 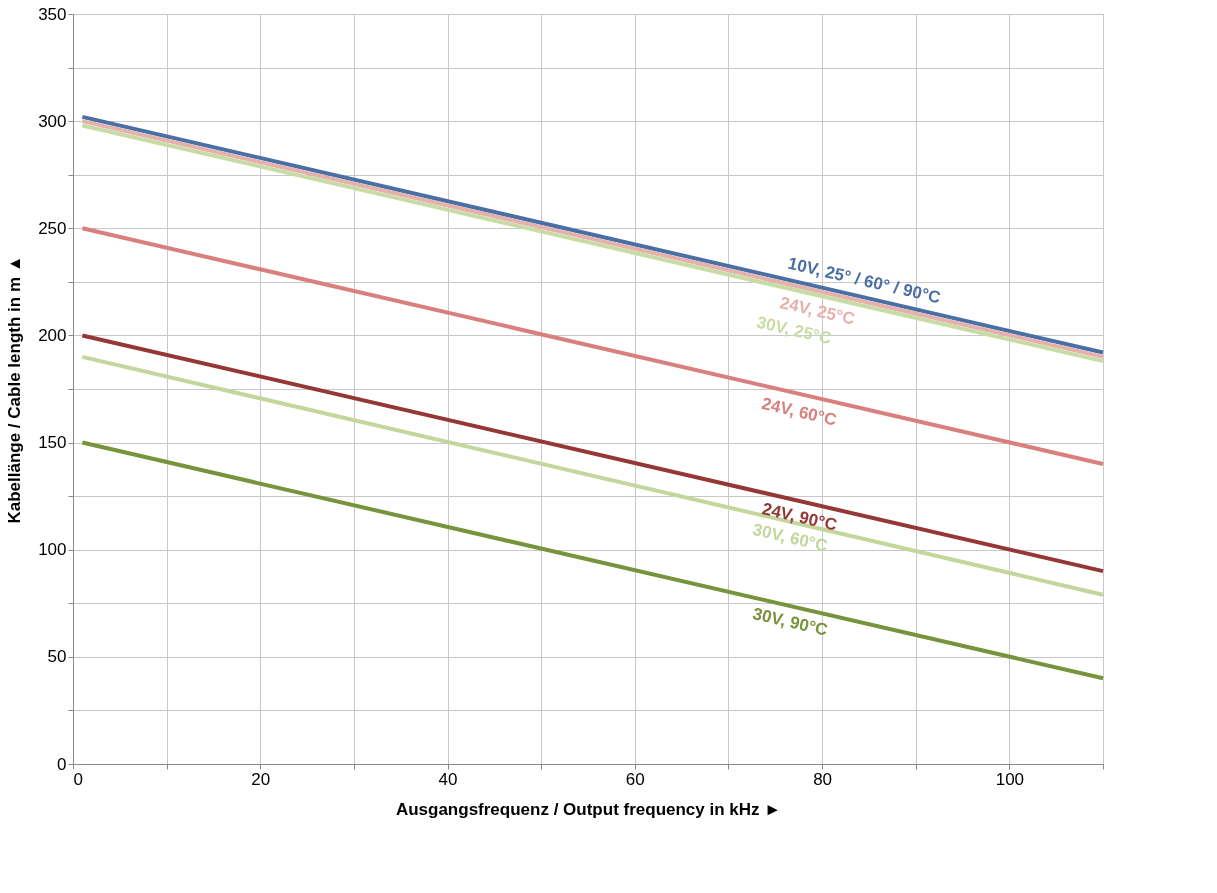 What do you see at coordinates (57, 657) in the screenshot?
I see `y-tick-label: 50` at bounding box center [57, 657].